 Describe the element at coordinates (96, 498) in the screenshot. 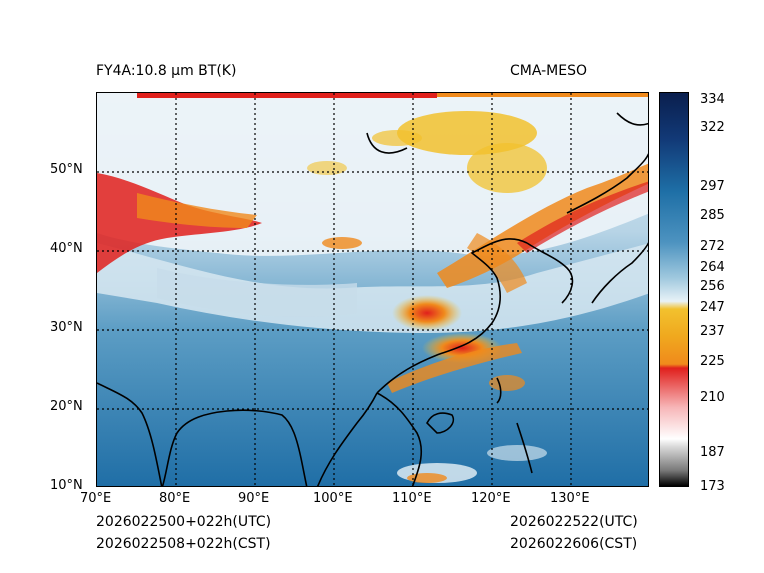

I see `lon-label-70: 70°E` at that location.